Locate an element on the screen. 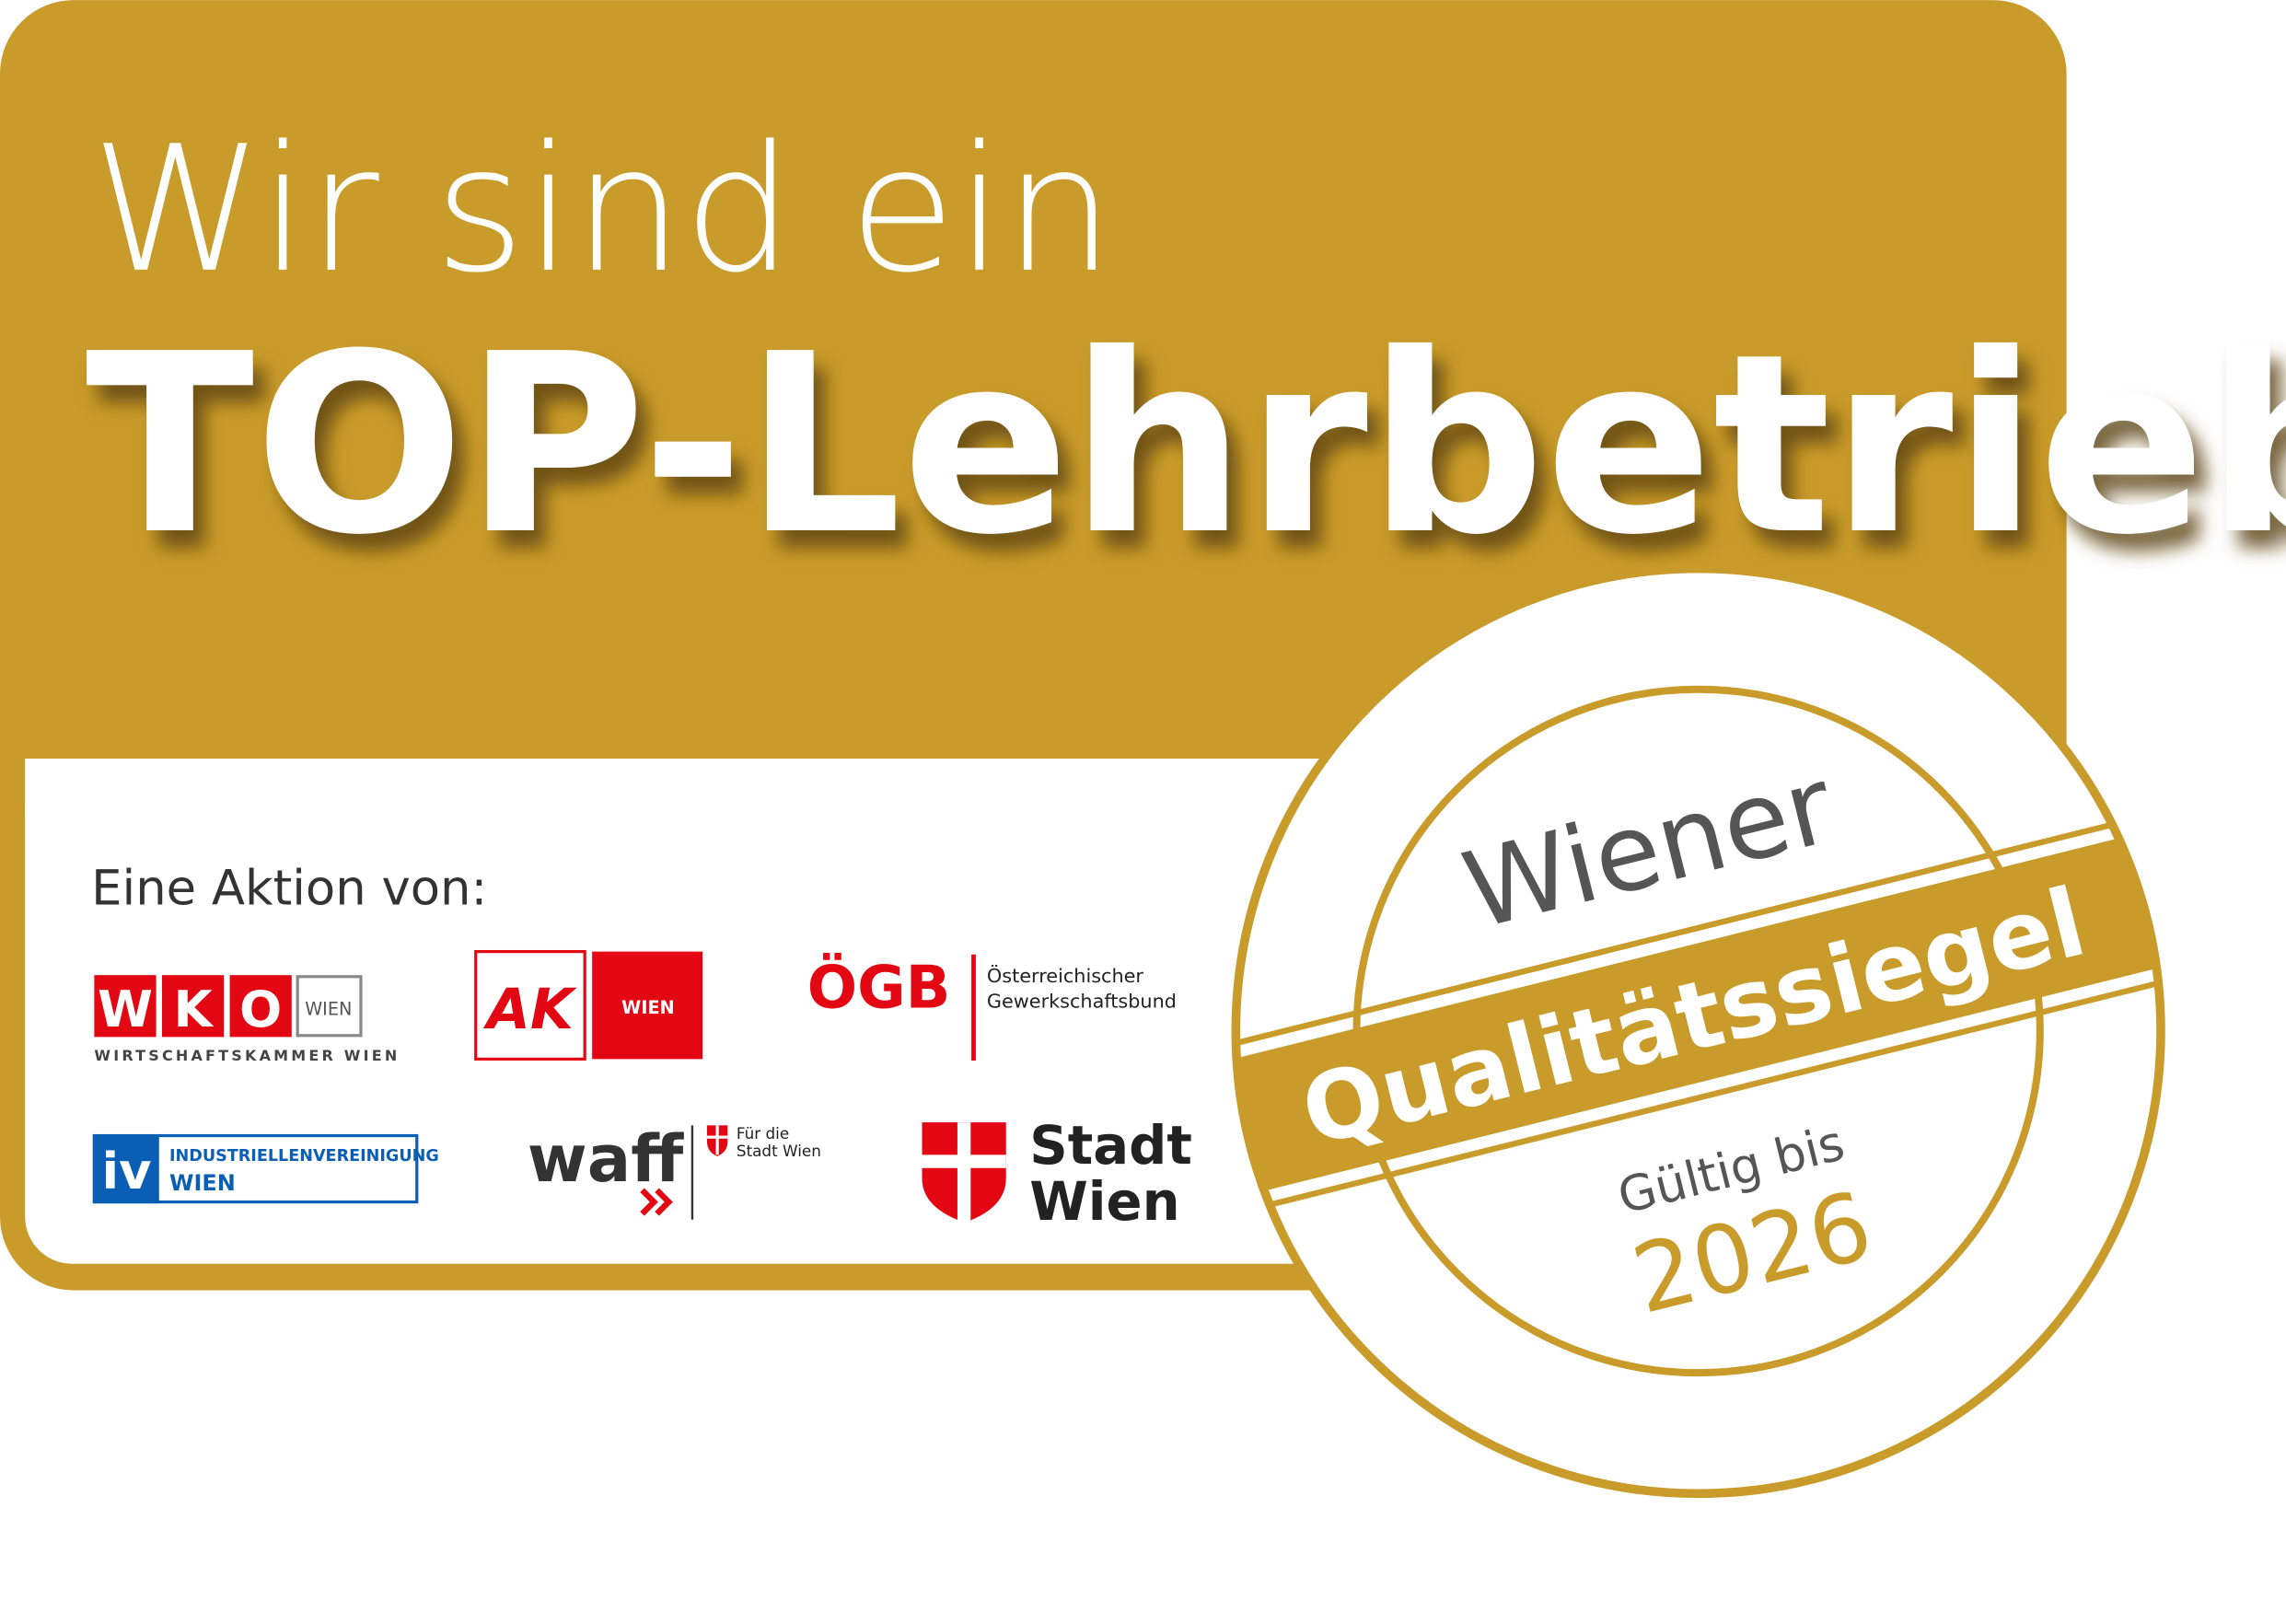 The image size is (2286, 1624). ogb-line2: Gewerkschaftsbund is located at coordinates (1082, 1001).